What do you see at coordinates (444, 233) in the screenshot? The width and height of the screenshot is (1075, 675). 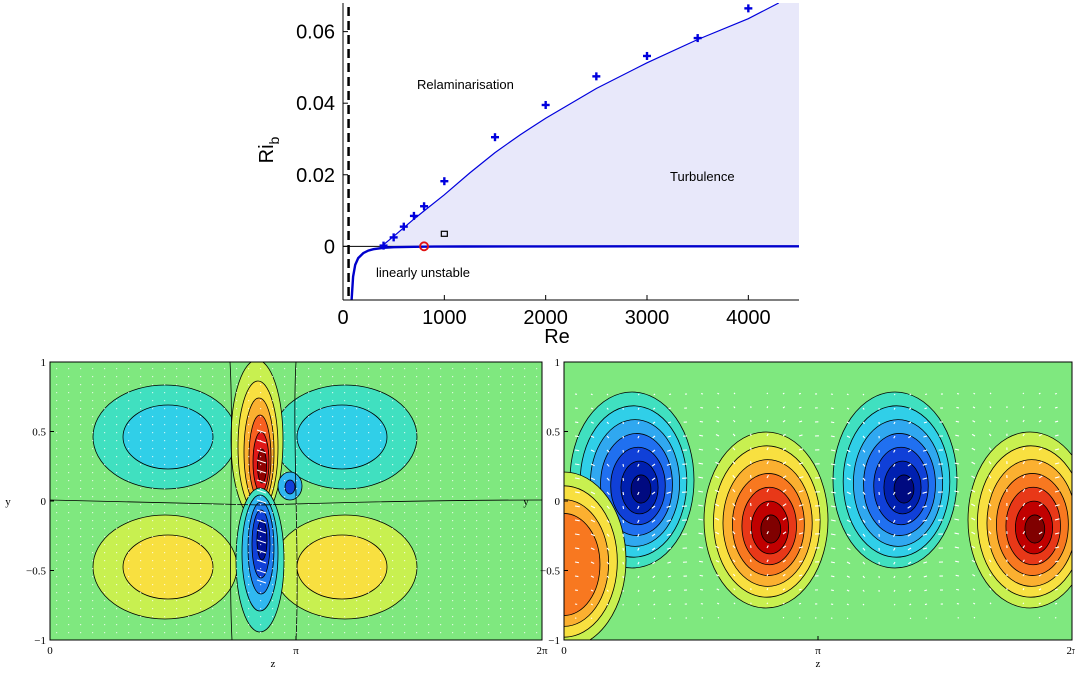 I see `open-square-marker` at bounding box center [444, 233].